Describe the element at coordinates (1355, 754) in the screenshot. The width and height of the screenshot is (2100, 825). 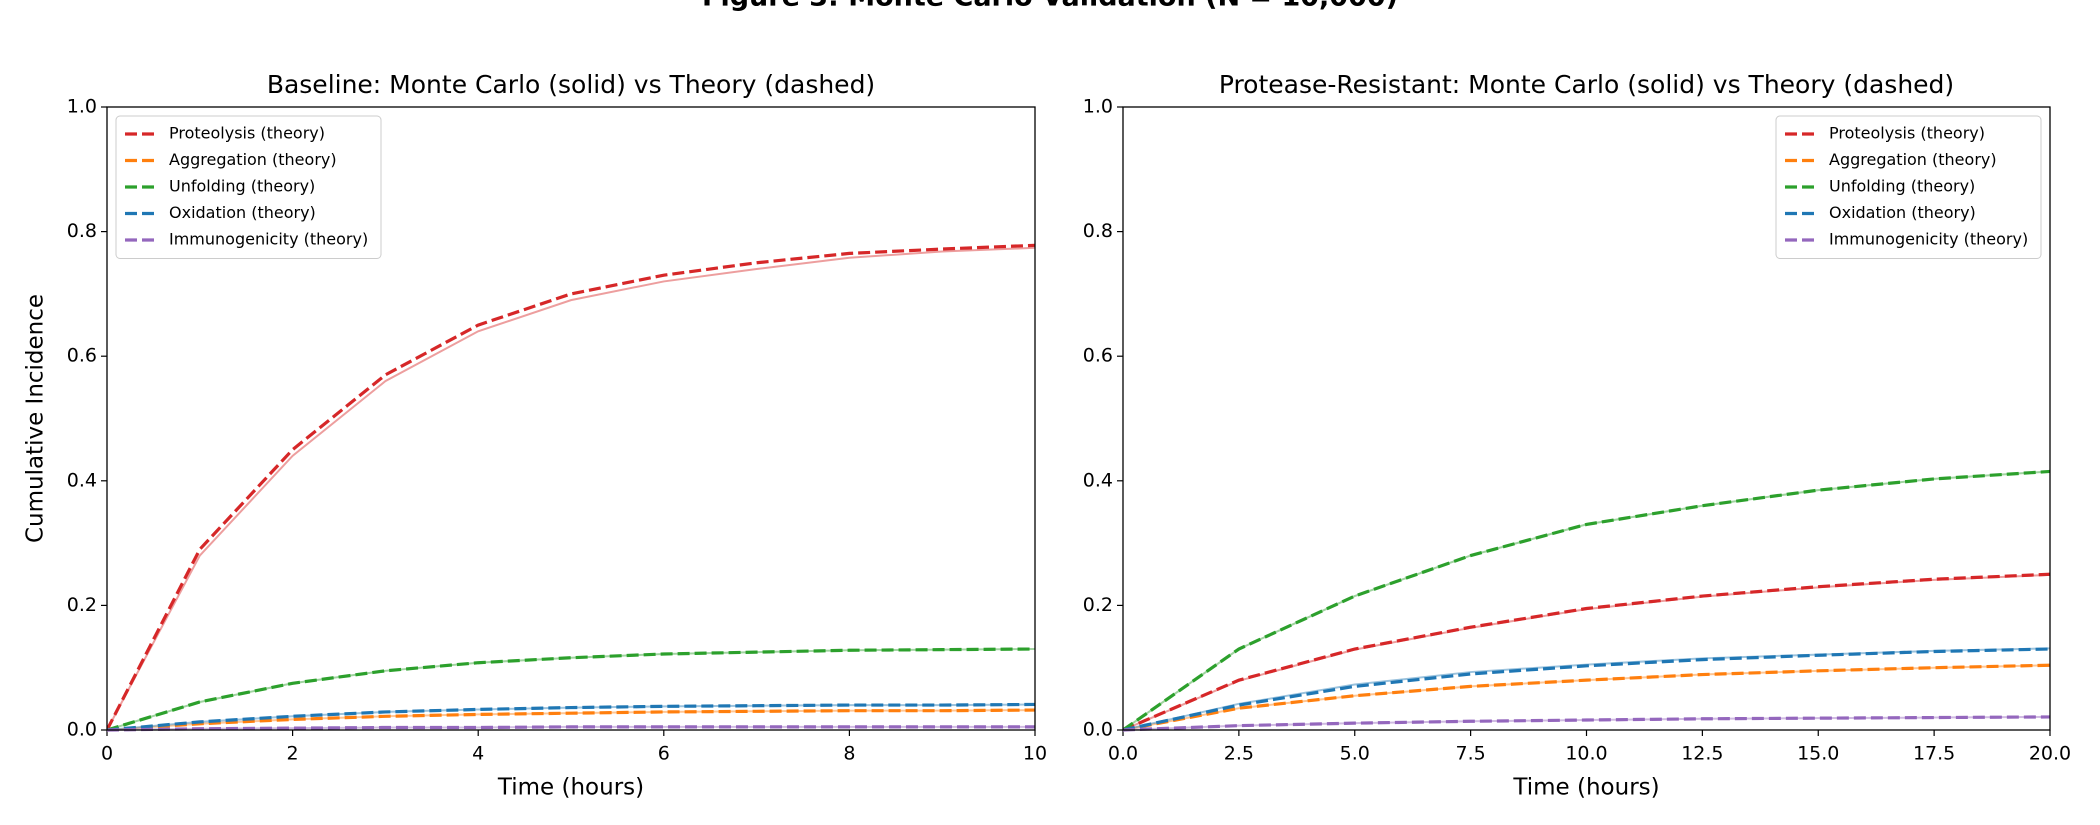
I see `x-tick-label: 5.0` at that location.